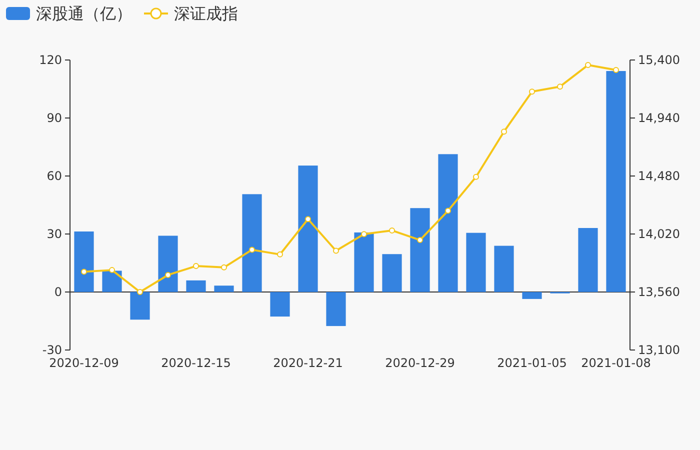 The width and height of the screenshot is (700, 450). What do you see at coordinates (420, 363) in the screenshot?
I see `x-tick-label: 2020-12-29` at bounding box center [420, 363].